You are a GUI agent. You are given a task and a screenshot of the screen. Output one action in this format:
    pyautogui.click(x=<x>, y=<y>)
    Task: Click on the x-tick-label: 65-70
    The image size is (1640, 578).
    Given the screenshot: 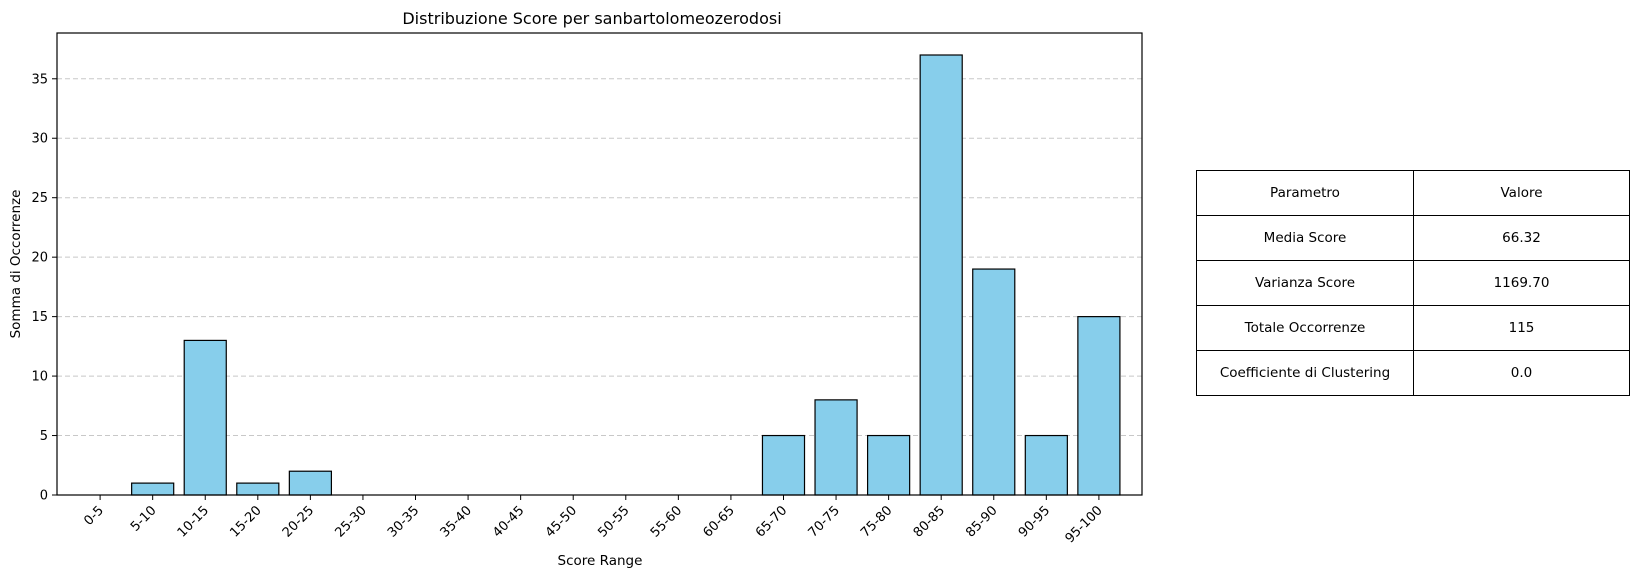 What is the action you would take?
    pyautogui.click(x=771, y=521)
    